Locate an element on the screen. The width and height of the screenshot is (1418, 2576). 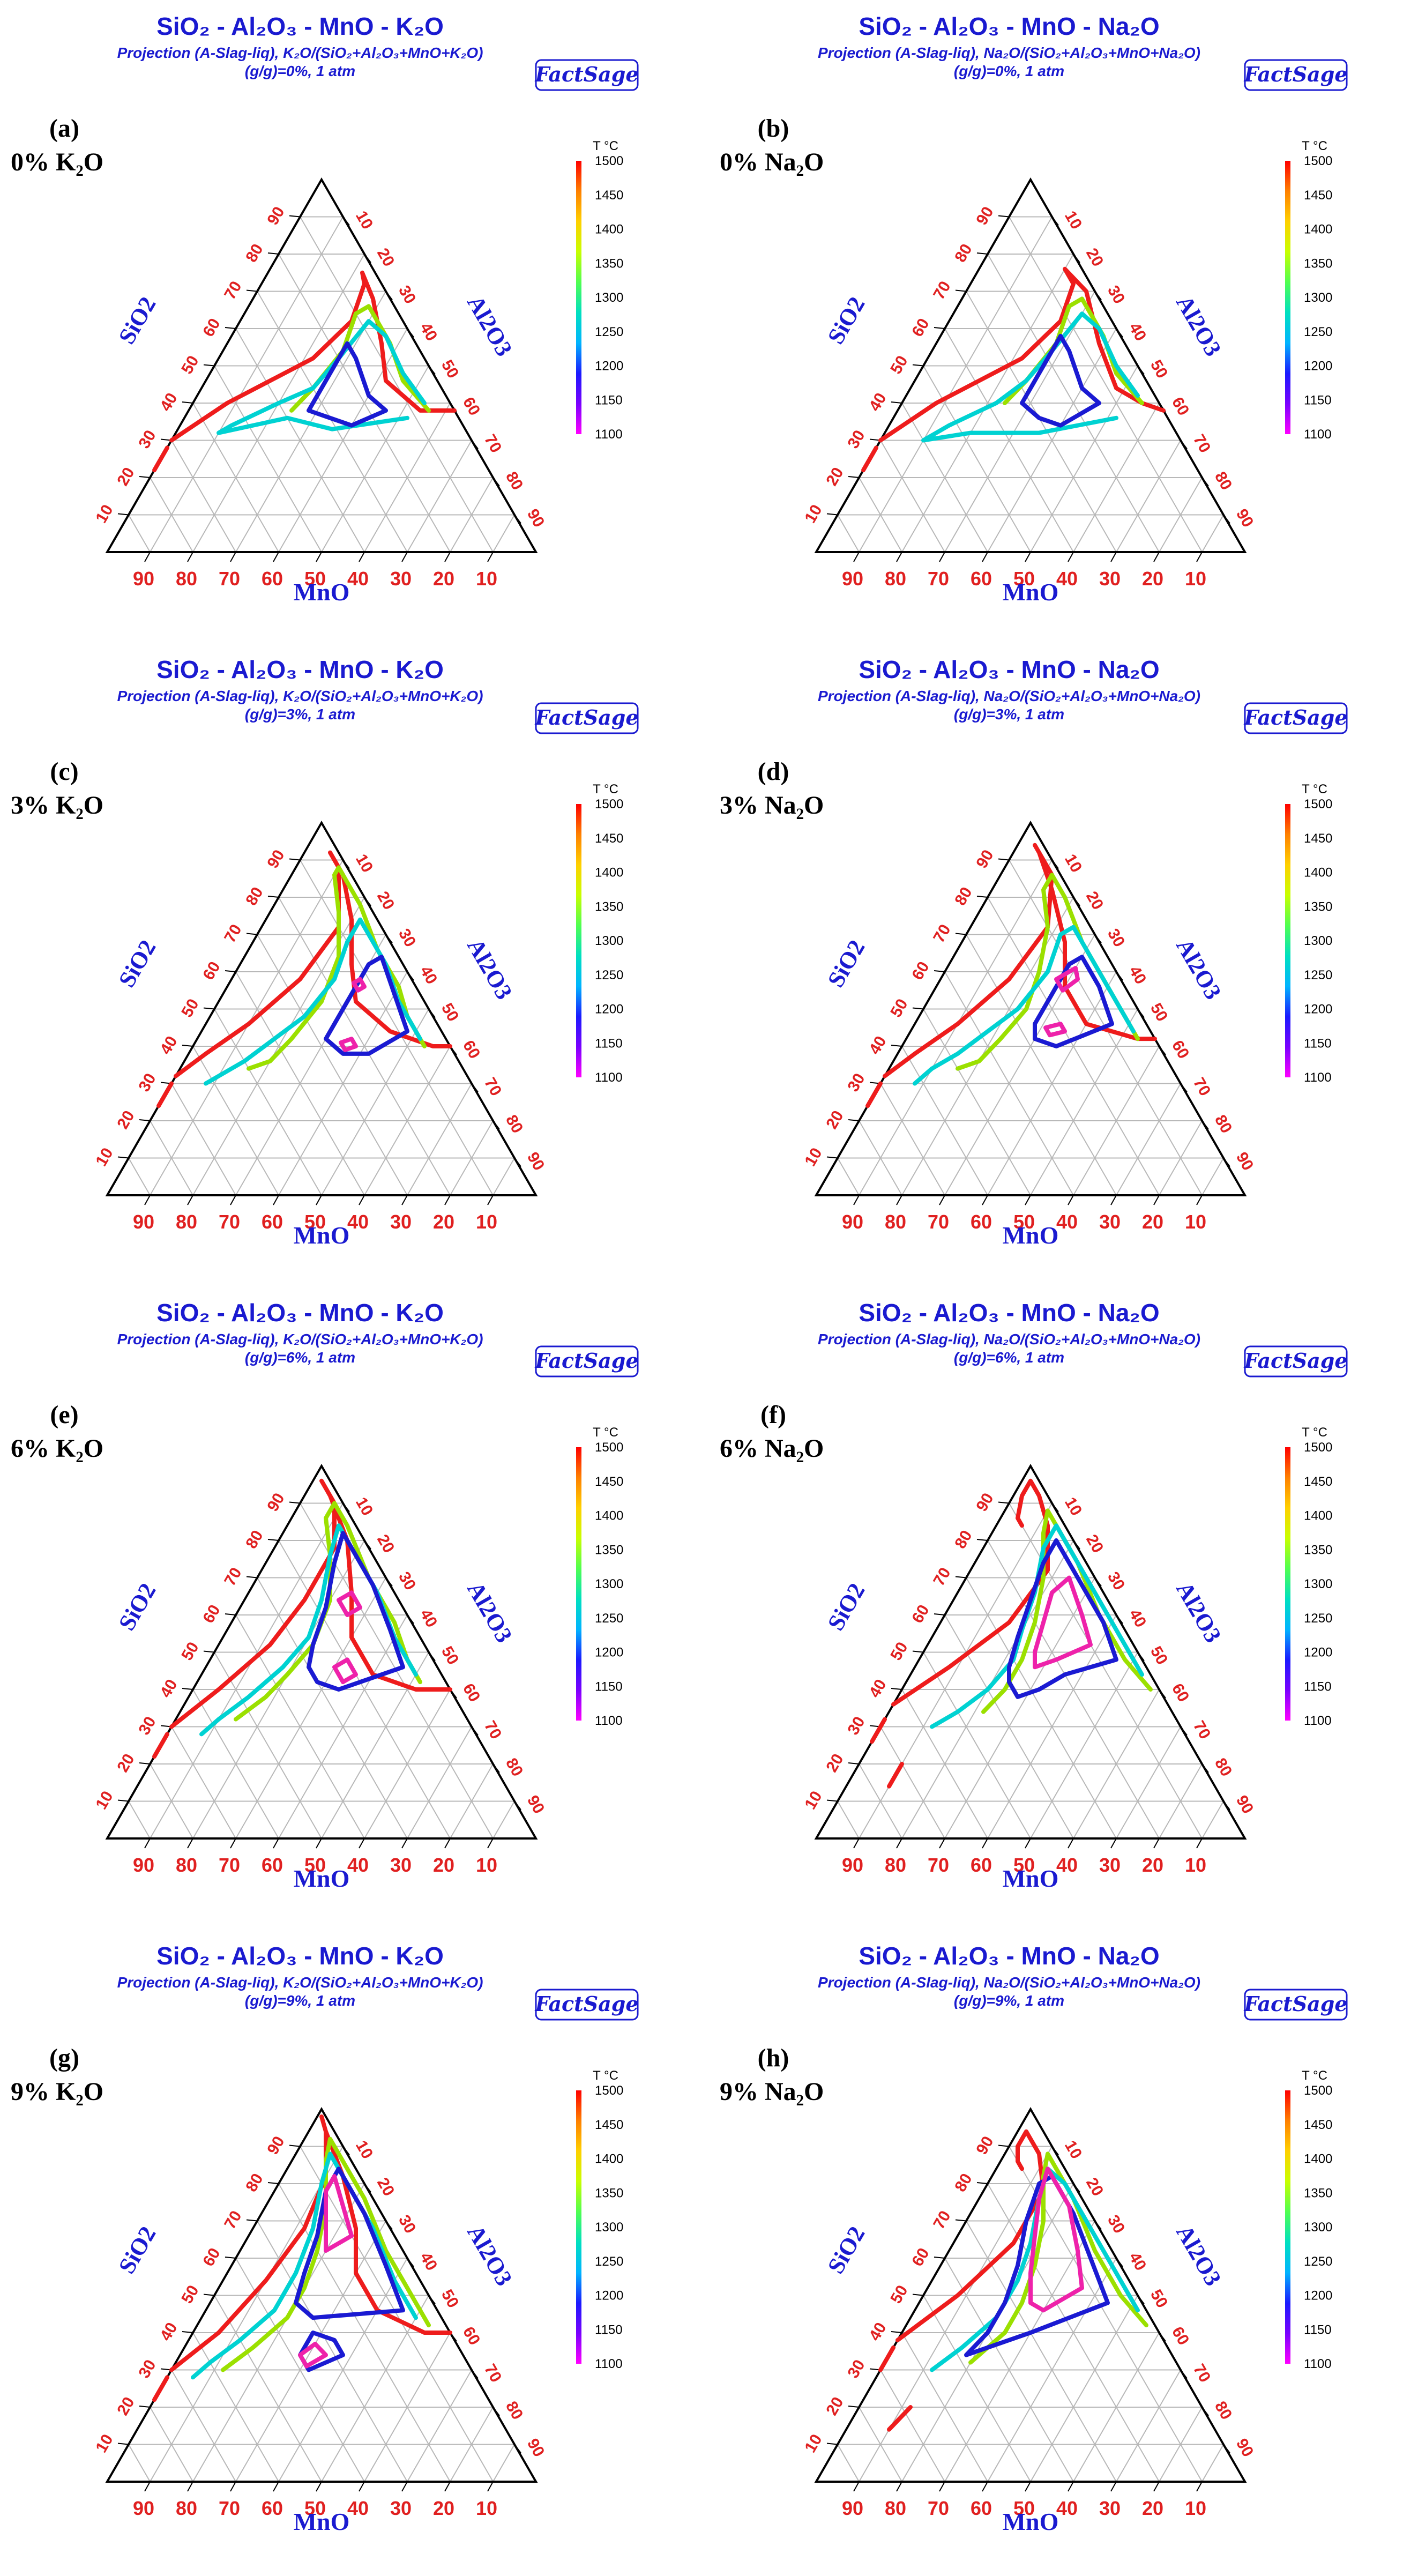
panel-letter: (b) is located at coordinates (773, 128).